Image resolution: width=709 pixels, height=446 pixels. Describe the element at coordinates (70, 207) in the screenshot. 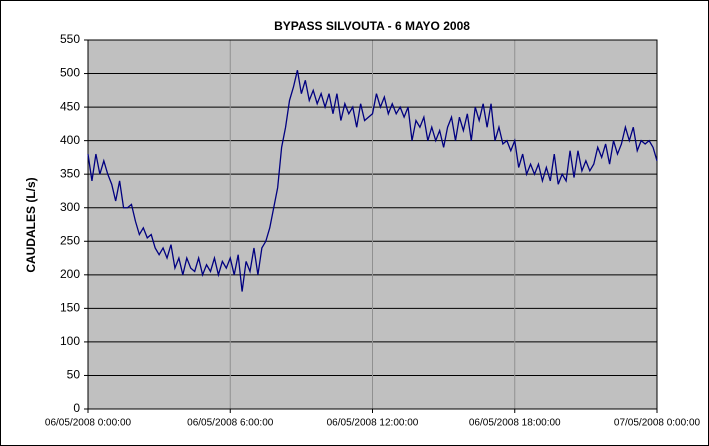

I see `y-tick-label: 300` at that location.